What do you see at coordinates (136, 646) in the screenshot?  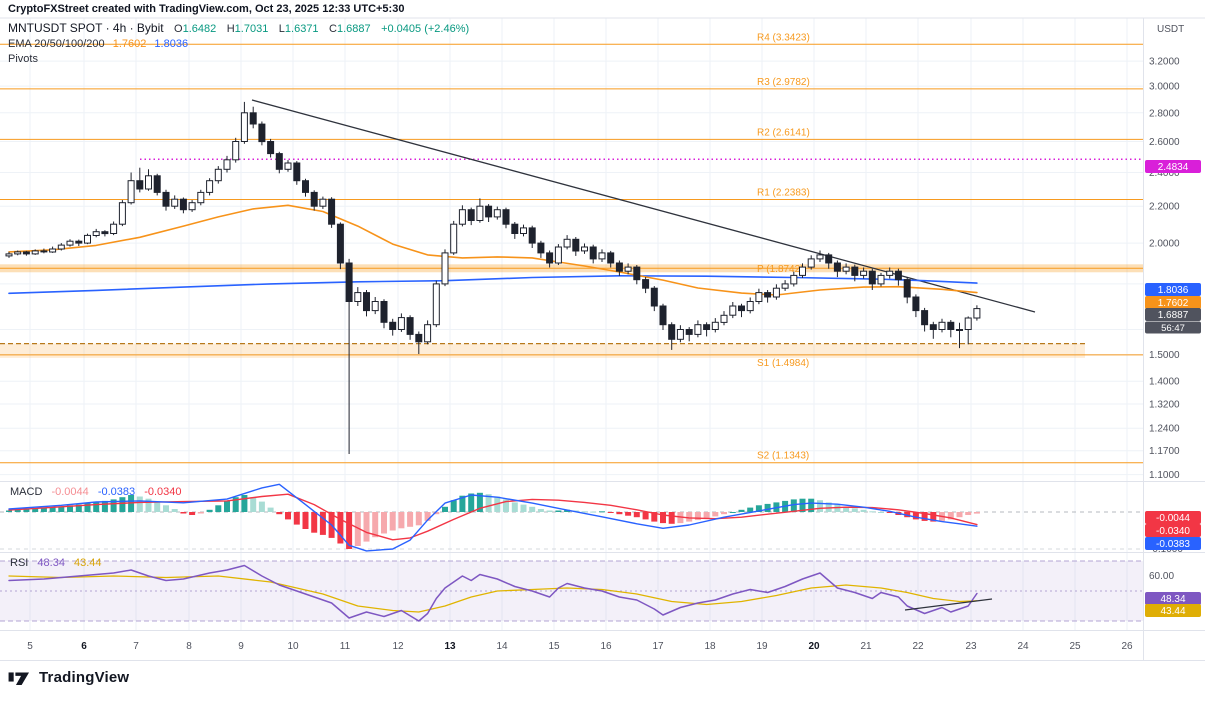 I see `time-tick: 7` at bounding box center [136, 646].